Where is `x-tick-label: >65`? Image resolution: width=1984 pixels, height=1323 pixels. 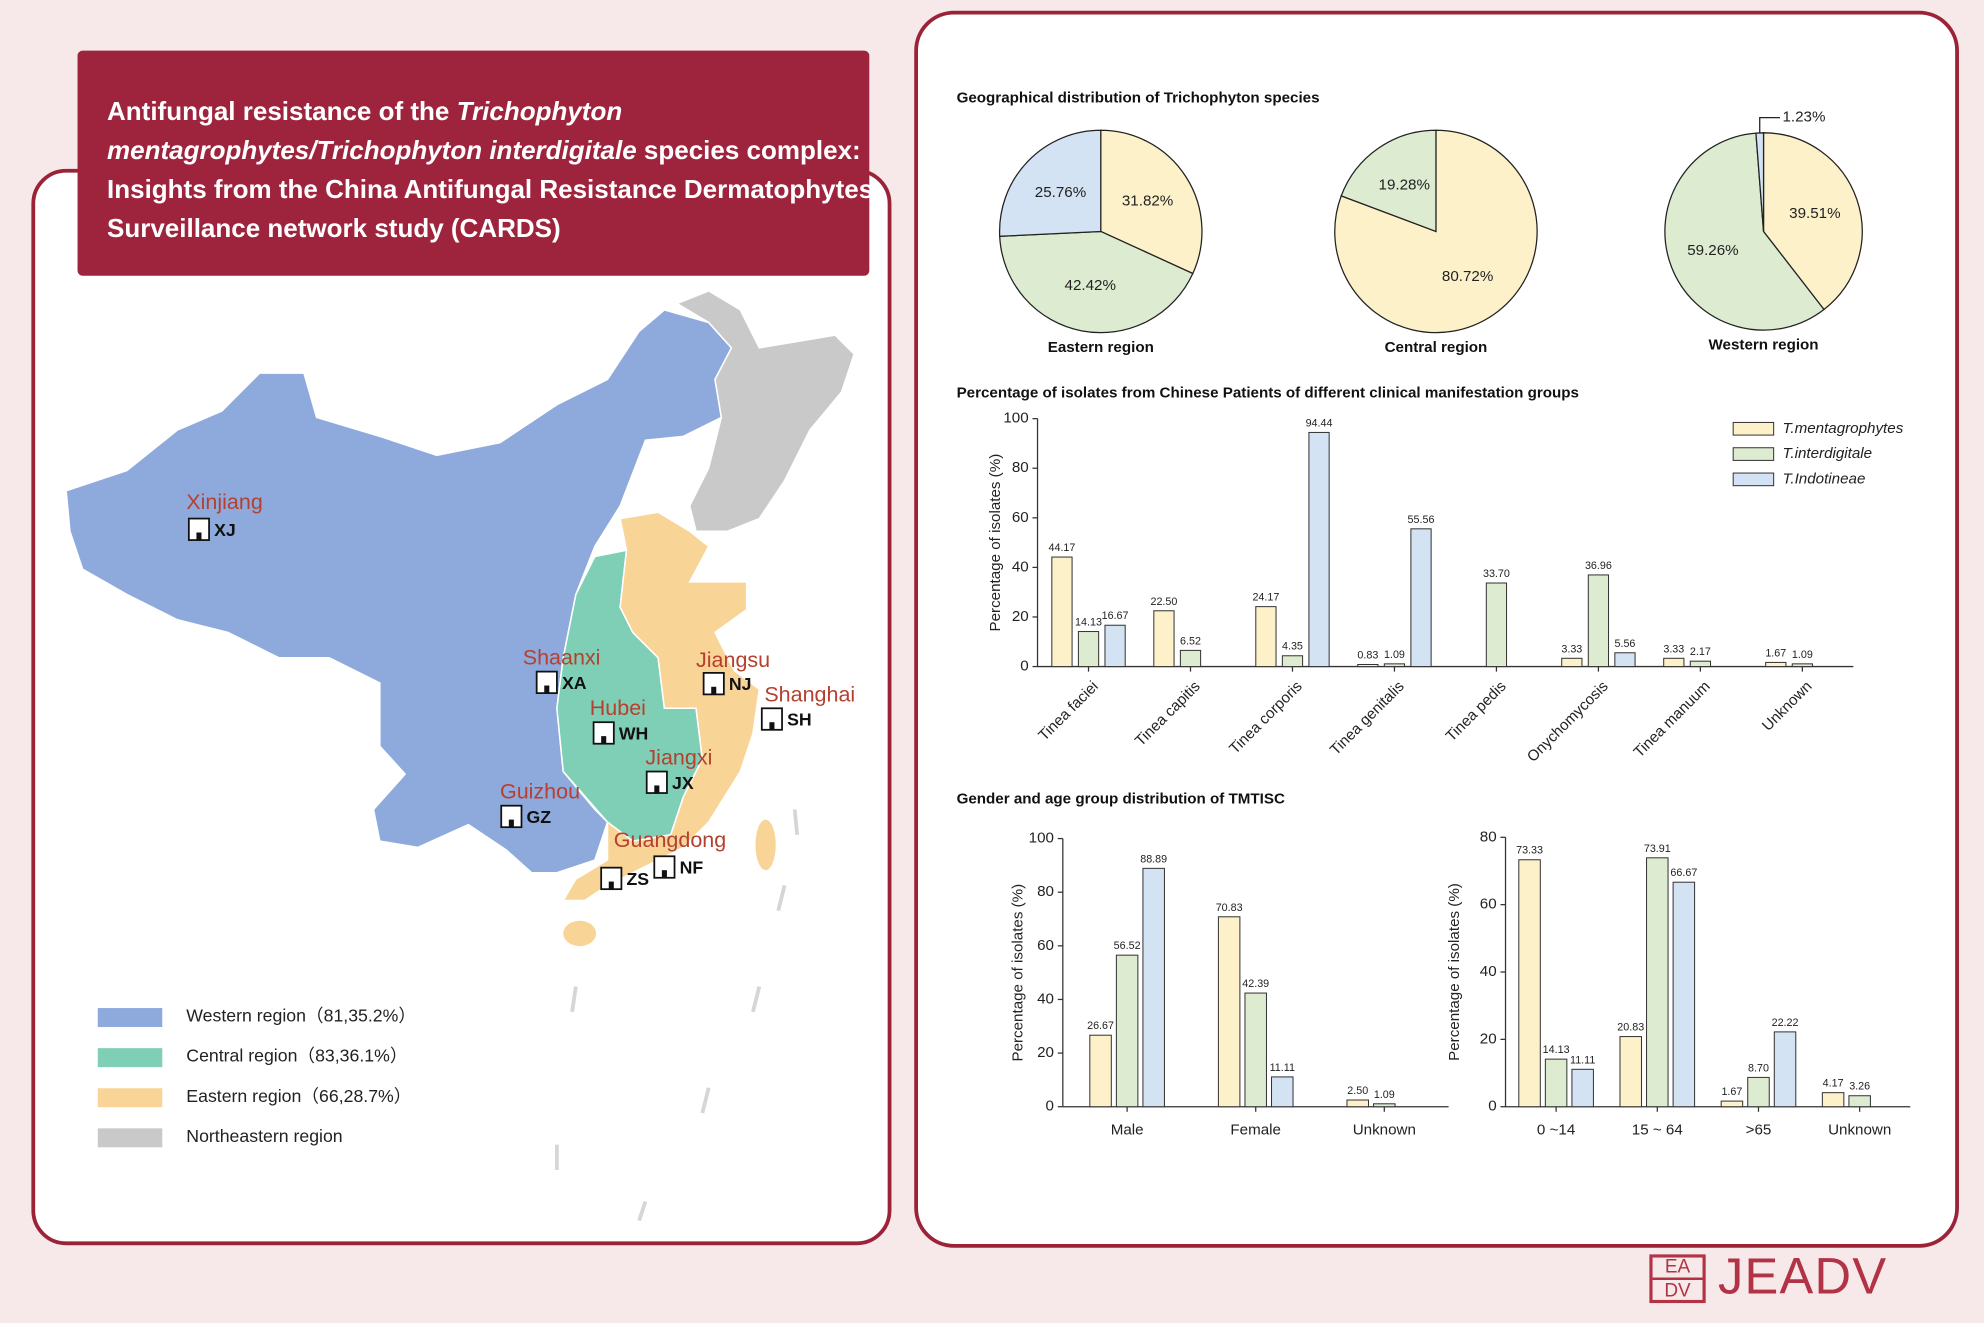 x-tick-label: >65 is located at coordinates (1759, 1130).